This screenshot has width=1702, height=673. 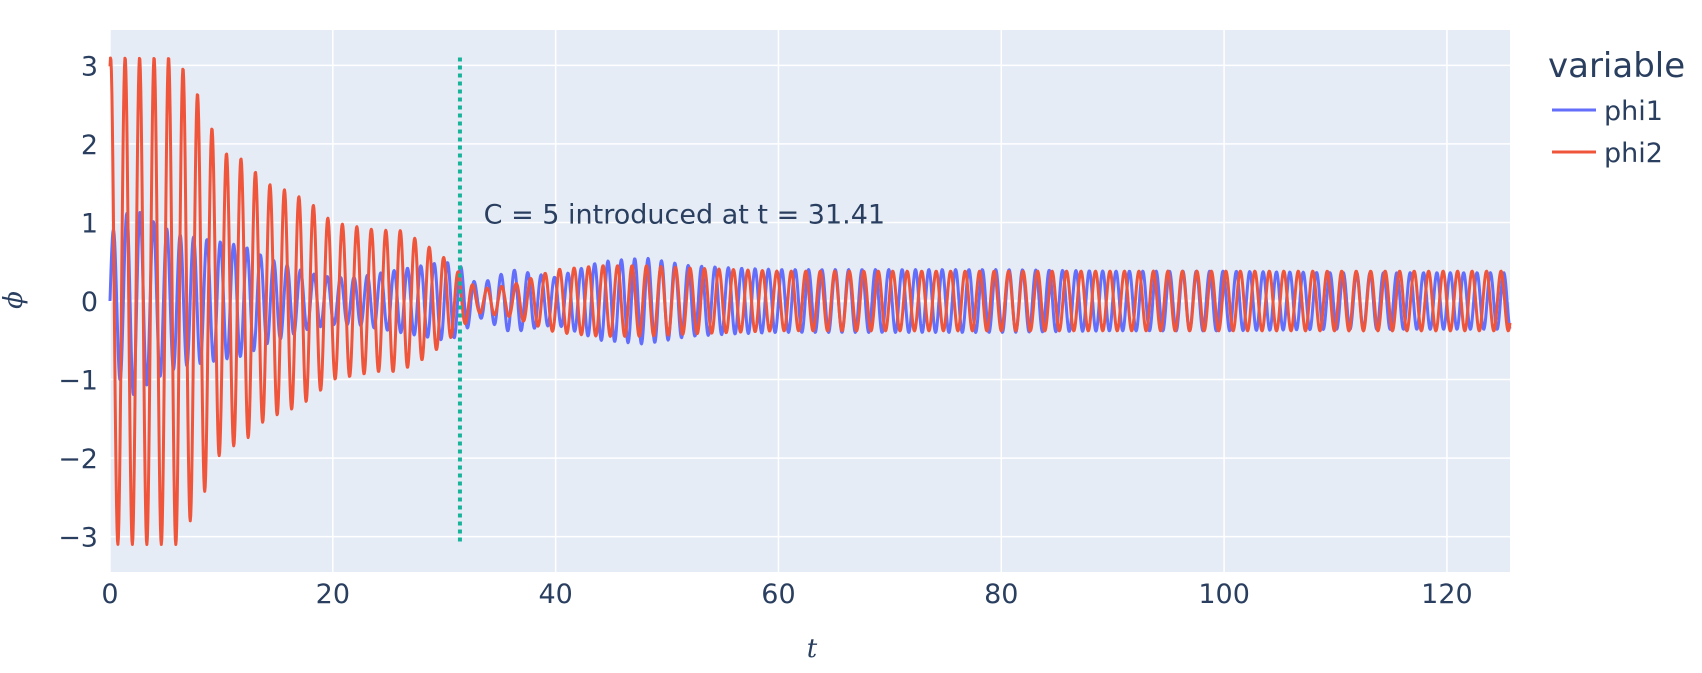 I want to click on legend-label-phi1: phi1, so click(x=1633, y=111).